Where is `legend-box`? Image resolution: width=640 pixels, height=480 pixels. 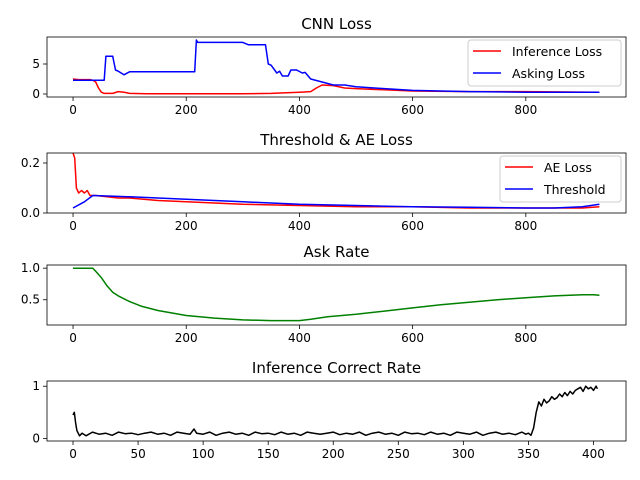
legend-box is located at coordinates (544, 63).